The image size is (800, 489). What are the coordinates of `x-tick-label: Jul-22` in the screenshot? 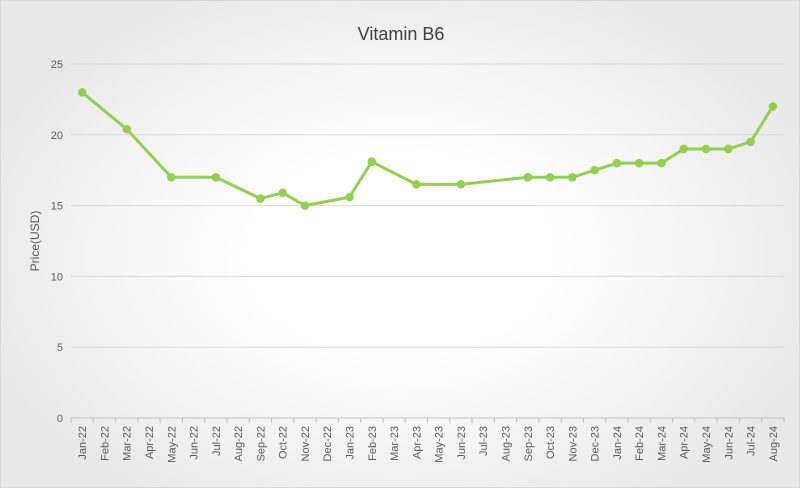 It's located at (217, 441).